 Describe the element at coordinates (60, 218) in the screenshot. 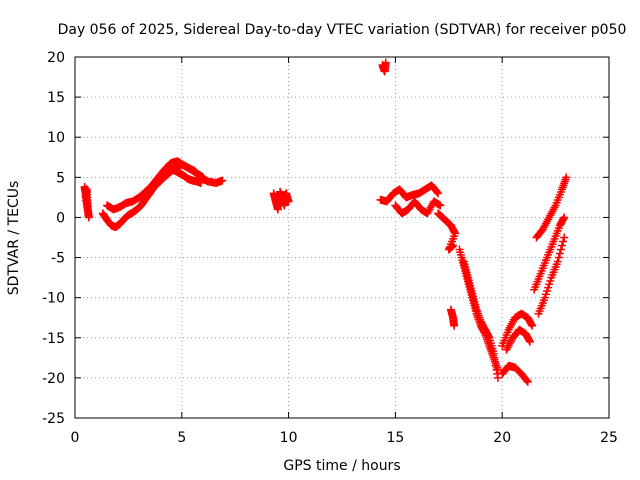

I see `y-tick-label: 0` at that location.